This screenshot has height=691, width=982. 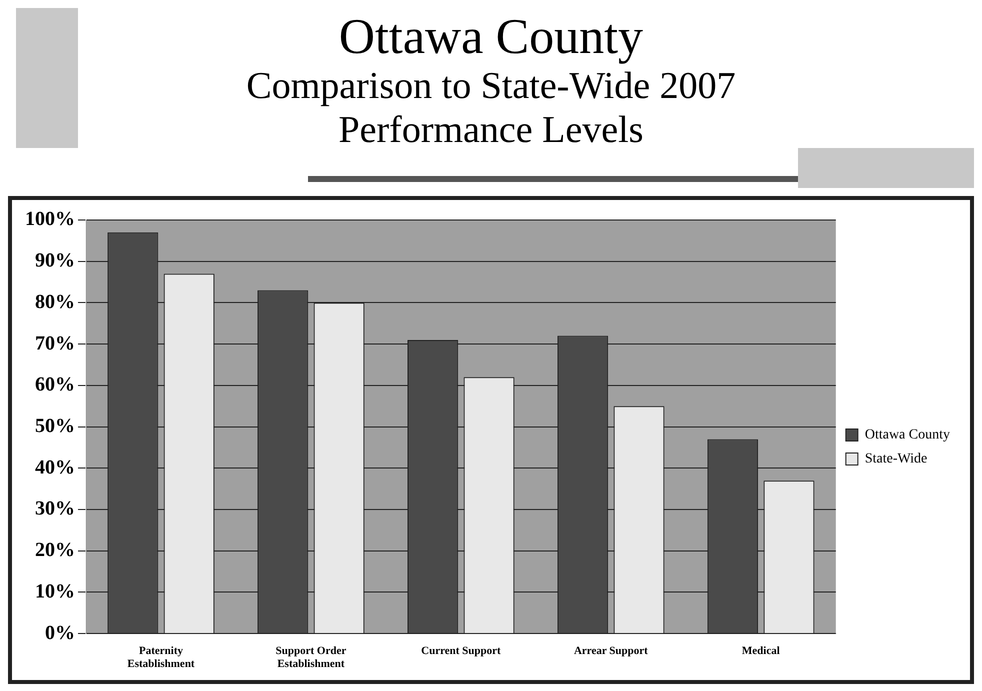 What do you see at coordinates (611, 651) in the screenshot?
I see `x-tick-label: Arrear Support` at bounding box center [611, 651].